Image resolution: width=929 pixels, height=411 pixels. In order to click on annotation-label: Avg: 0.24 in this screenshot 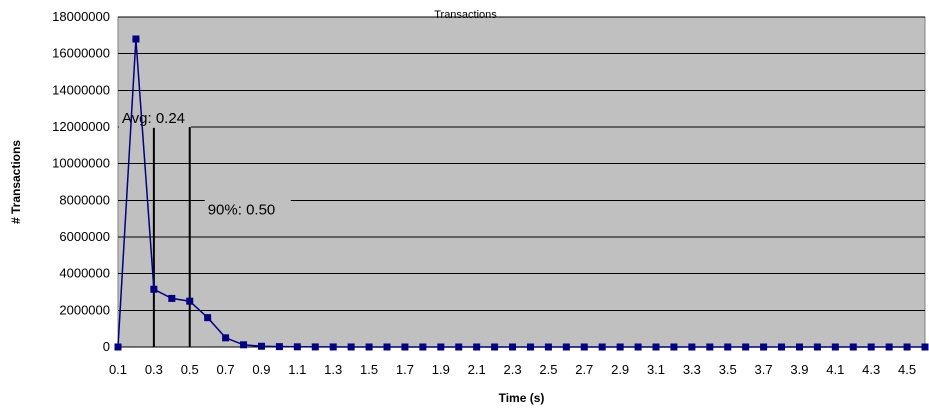, I will do `click(153, 118)`.